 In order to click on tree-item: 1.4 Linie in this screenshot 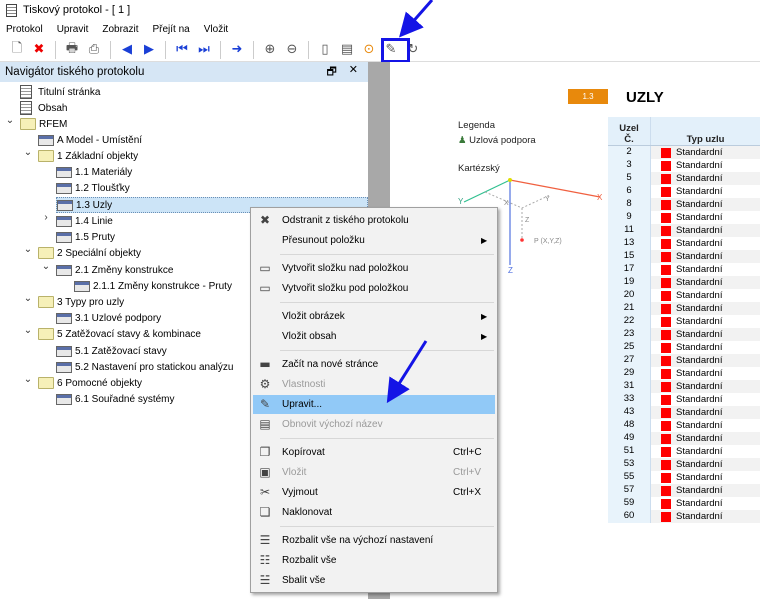, I will do `click(84, 221)`.